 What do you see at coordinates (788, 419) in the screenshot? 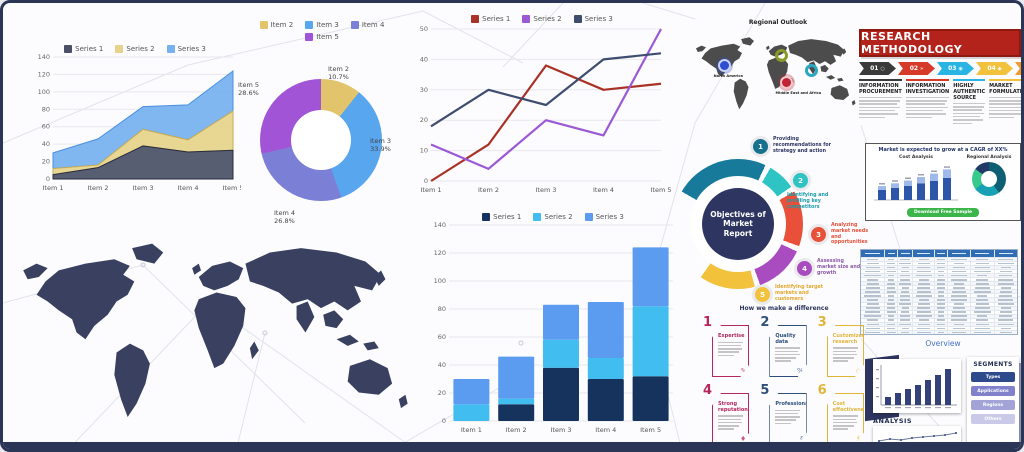
I see `difference-card-shape: Professionalism §` at bounding box center [788, 419].